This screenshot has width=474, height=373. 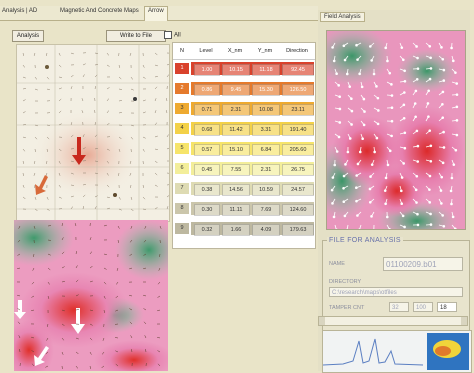 What do you see at coordinates (298, 130) in the screenshot?
I see `table-cell-dir: 191.40` at bounding box center [298, 130].